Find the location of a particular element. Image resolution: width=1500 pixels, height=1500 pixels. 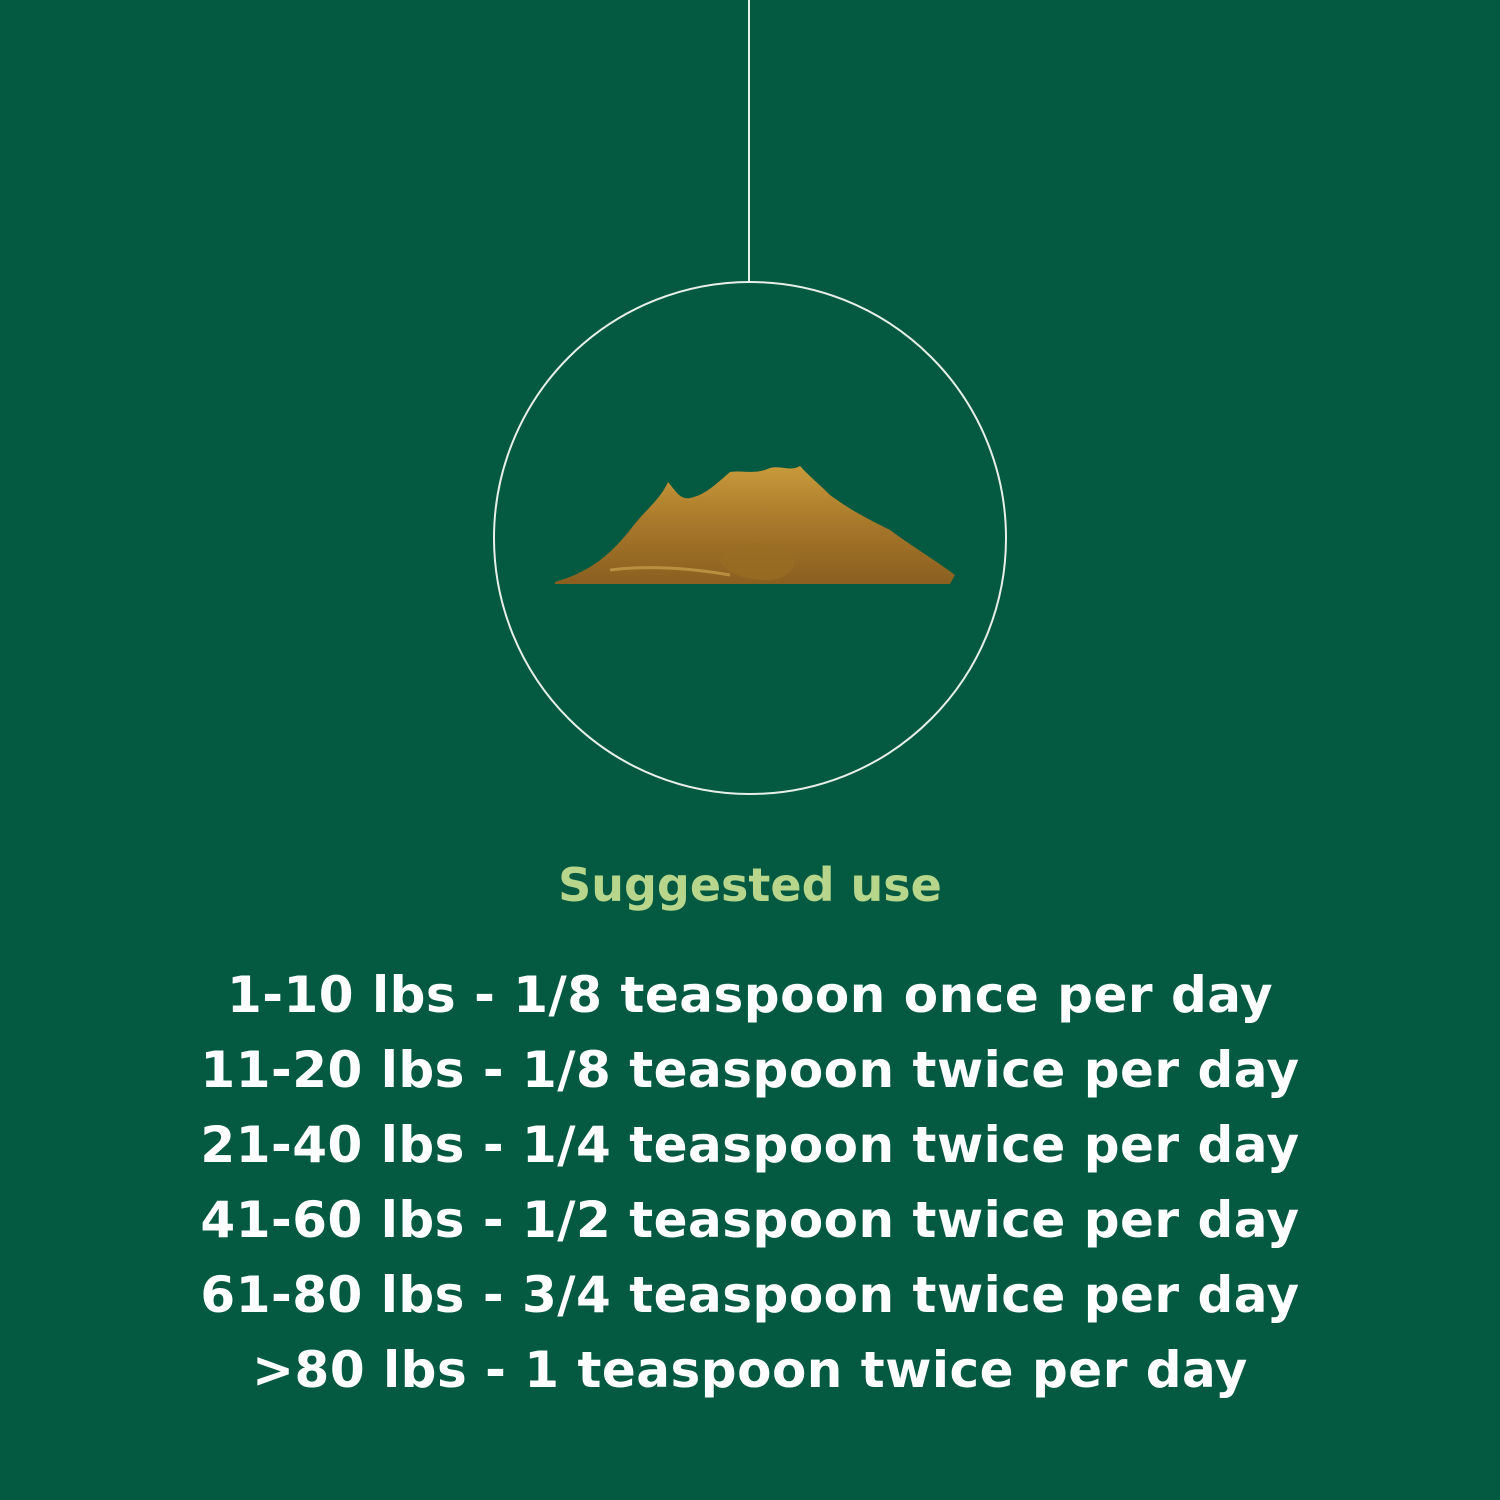

suggested-use-title: Suggested use is located at coordinates (750, 885).